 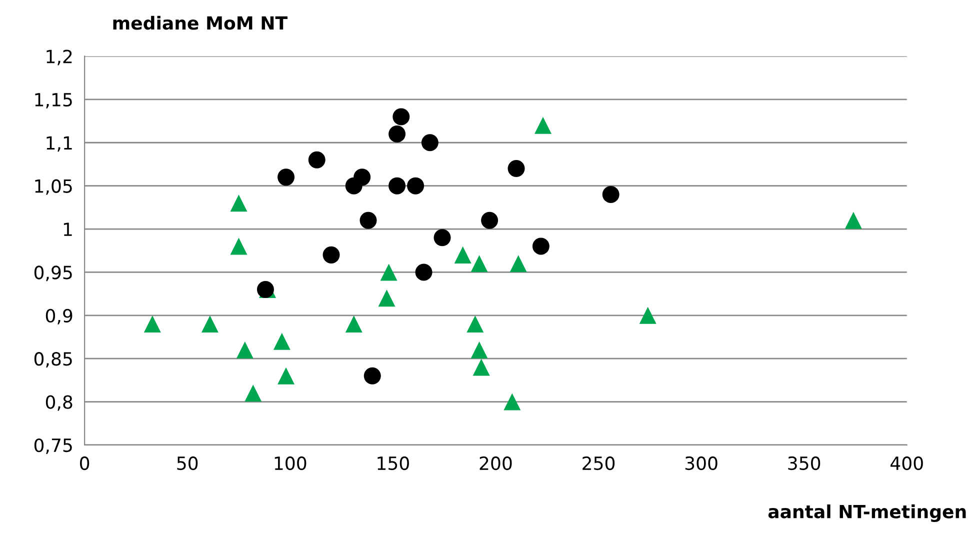 I want to click on y-tick-label: 1, so click(x=68, y=229).